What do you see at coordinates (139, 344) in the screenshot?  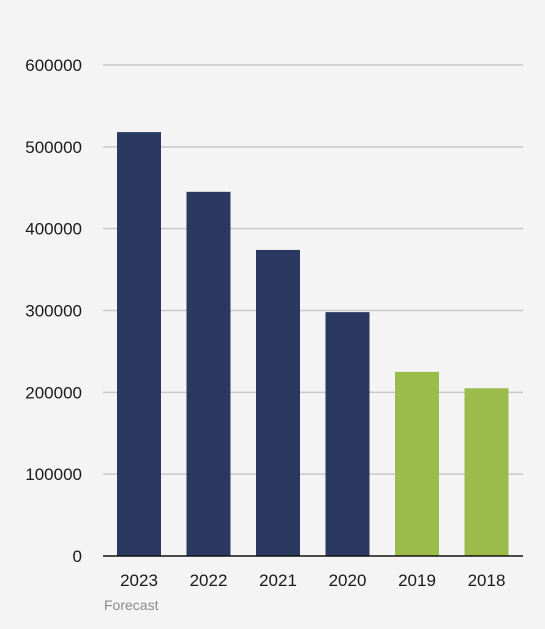 I see `bar-2023` at bounding box center [139, 344].